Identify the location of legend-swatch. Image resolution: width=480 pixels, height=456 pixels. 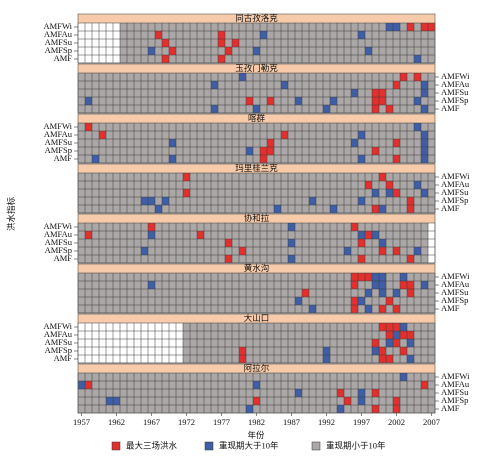
(316, 446).